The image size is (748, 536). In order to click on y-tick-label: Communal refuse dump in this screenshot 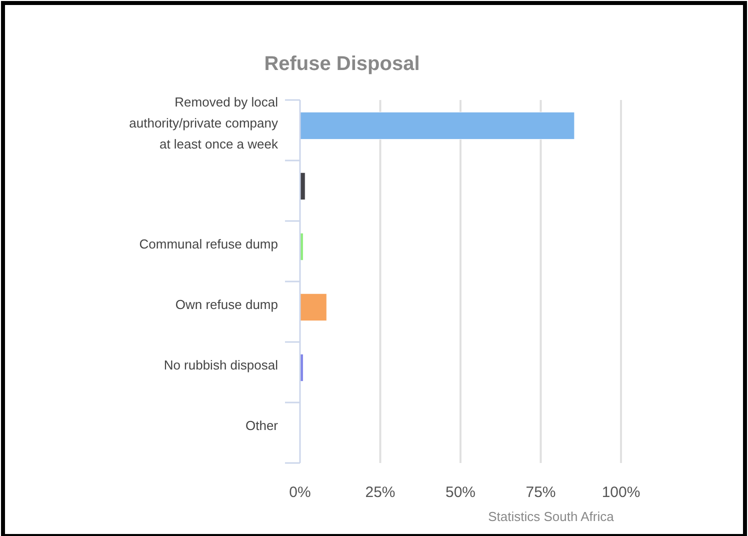, I will do `click(208, 244)`.